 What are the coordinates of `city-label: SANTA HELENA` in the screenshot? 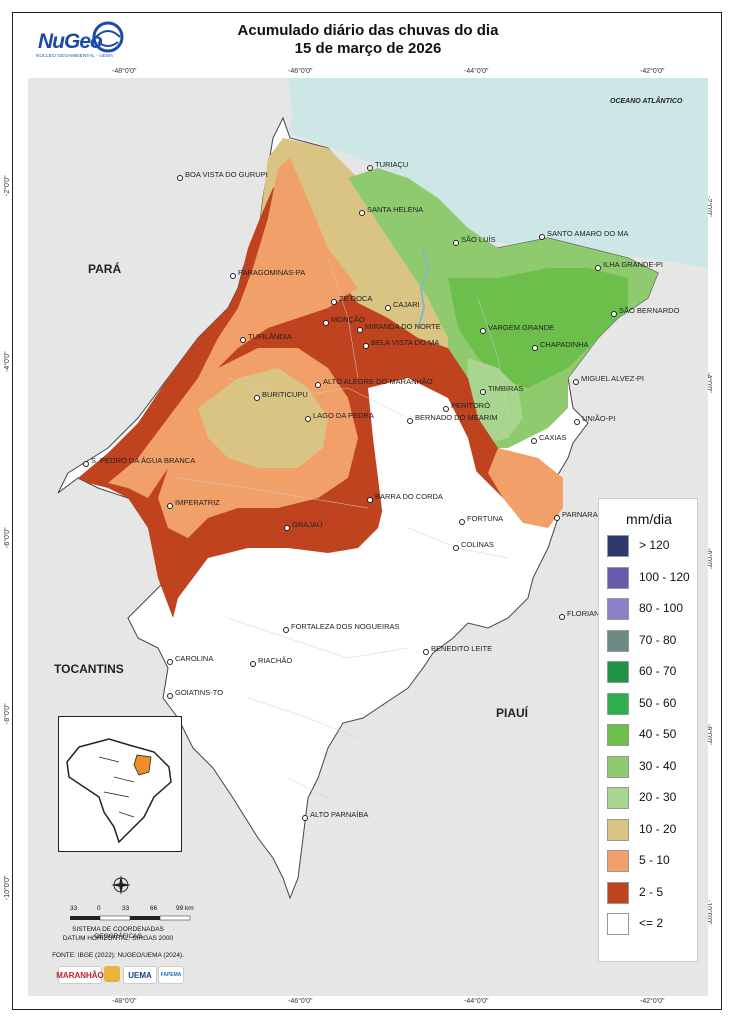 It's located at (395, 209).